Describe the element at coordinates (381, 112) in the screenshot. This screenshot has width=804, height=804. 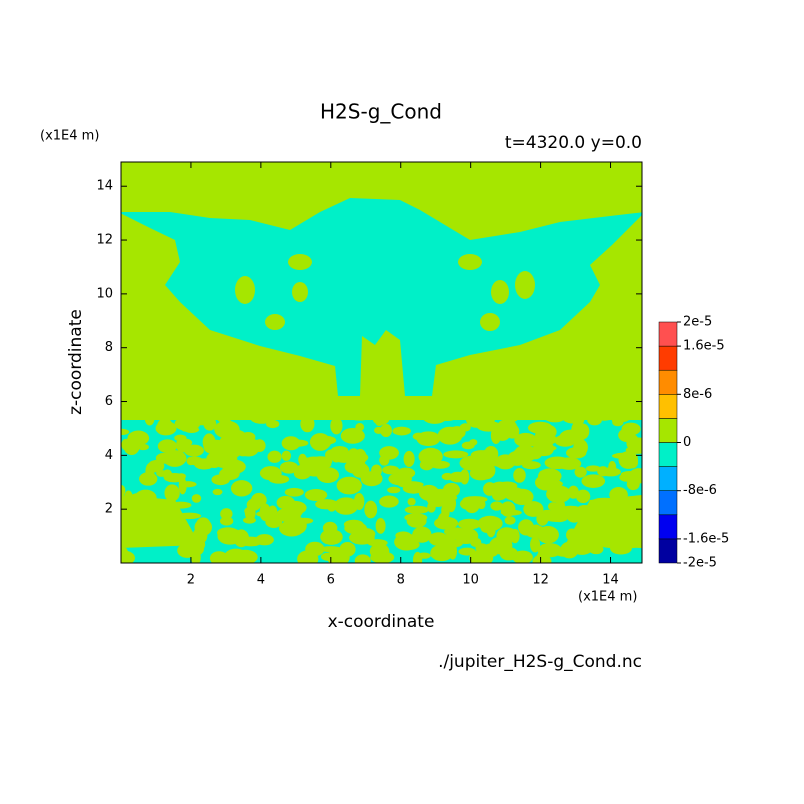
I see `chart-title: H2S-g_Cond` at that location.